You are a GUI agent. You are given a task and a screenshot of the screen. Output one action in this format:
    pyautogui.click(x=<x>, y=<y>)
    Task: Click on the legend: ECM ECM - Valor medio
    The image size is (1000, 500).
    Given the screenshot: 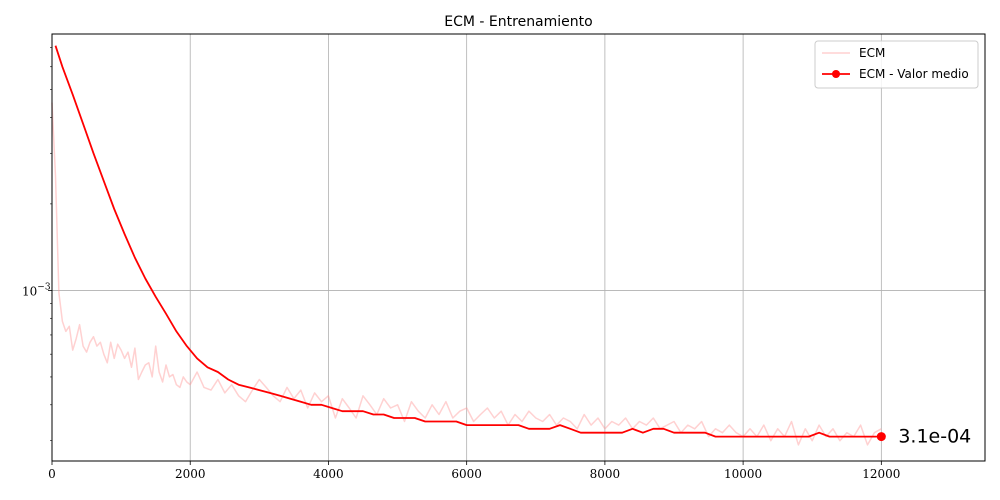 What is the action you would take?
    pyautogui.click(x=896, y=64)
    